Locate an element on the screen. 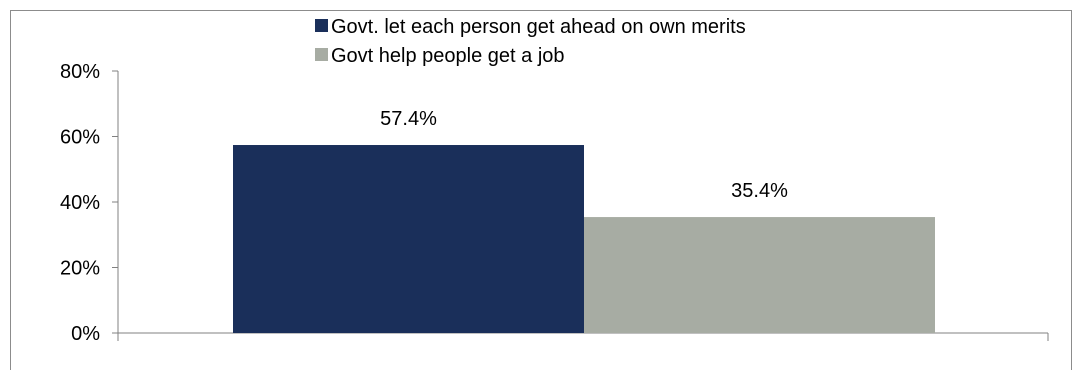 The height and width of the screenshot is (370, 1080). y-tick-label: 80% is located at coordinates (80, 72).